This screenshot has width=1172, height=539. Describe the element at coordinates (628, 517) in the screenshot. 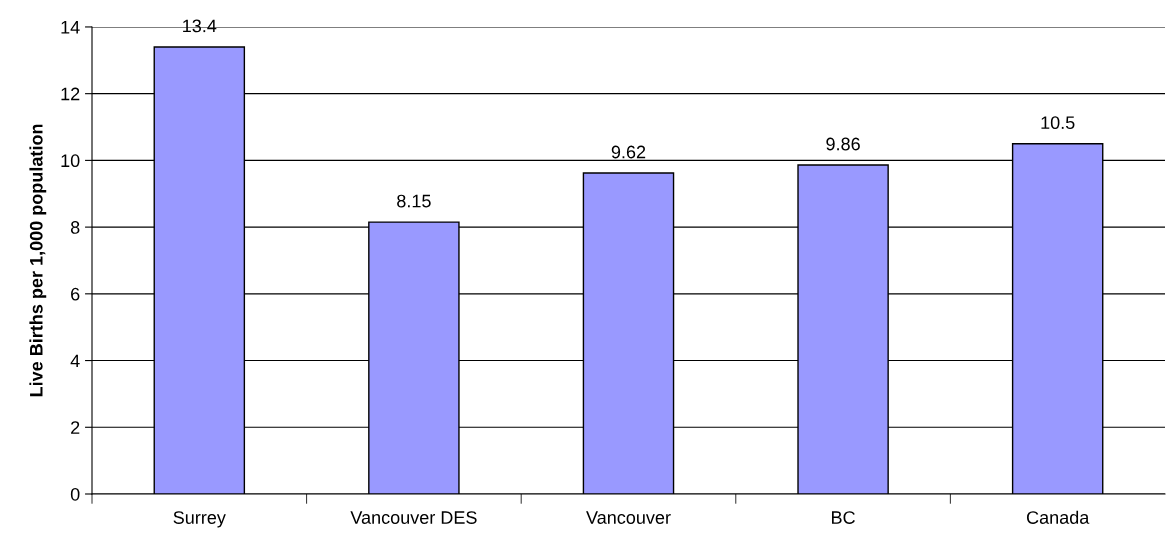

I see `x-tick-label: Vancouver` at that location.